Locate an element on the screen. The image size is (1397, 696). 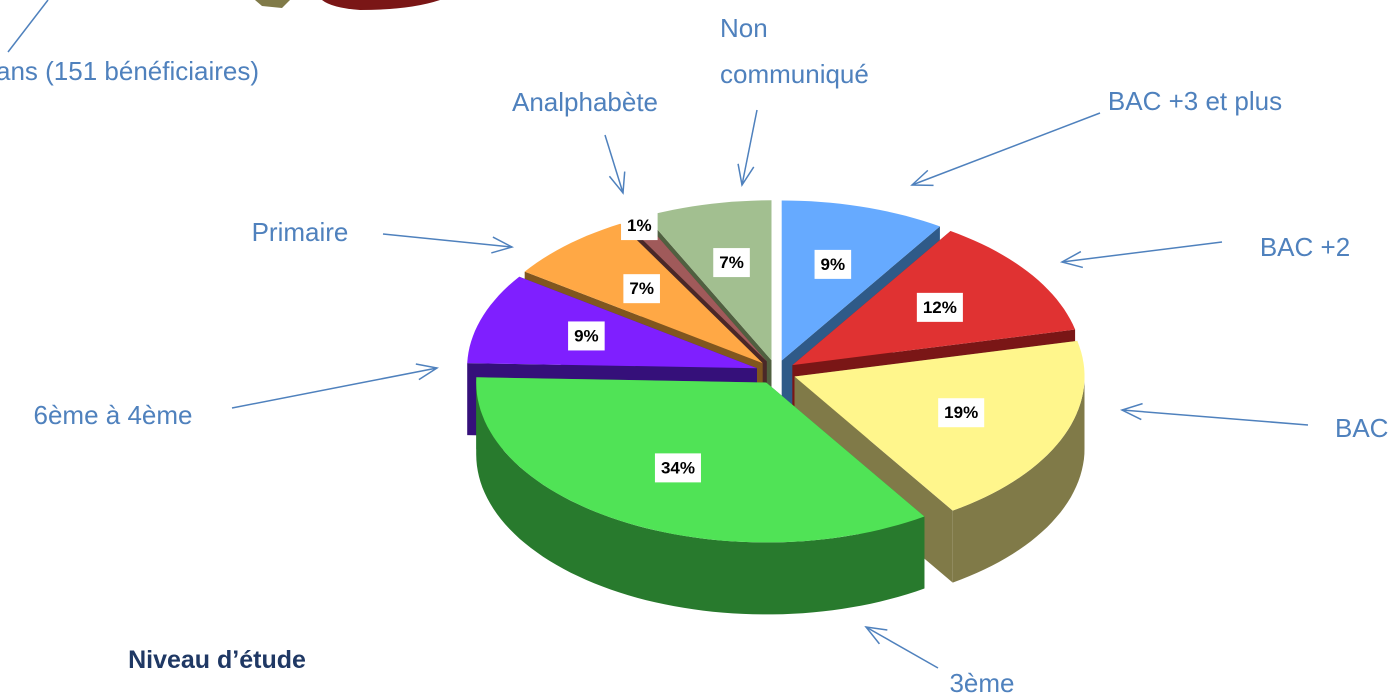
annotation: ans (151 bénéficiaires) is located at coordinates (129, 71).